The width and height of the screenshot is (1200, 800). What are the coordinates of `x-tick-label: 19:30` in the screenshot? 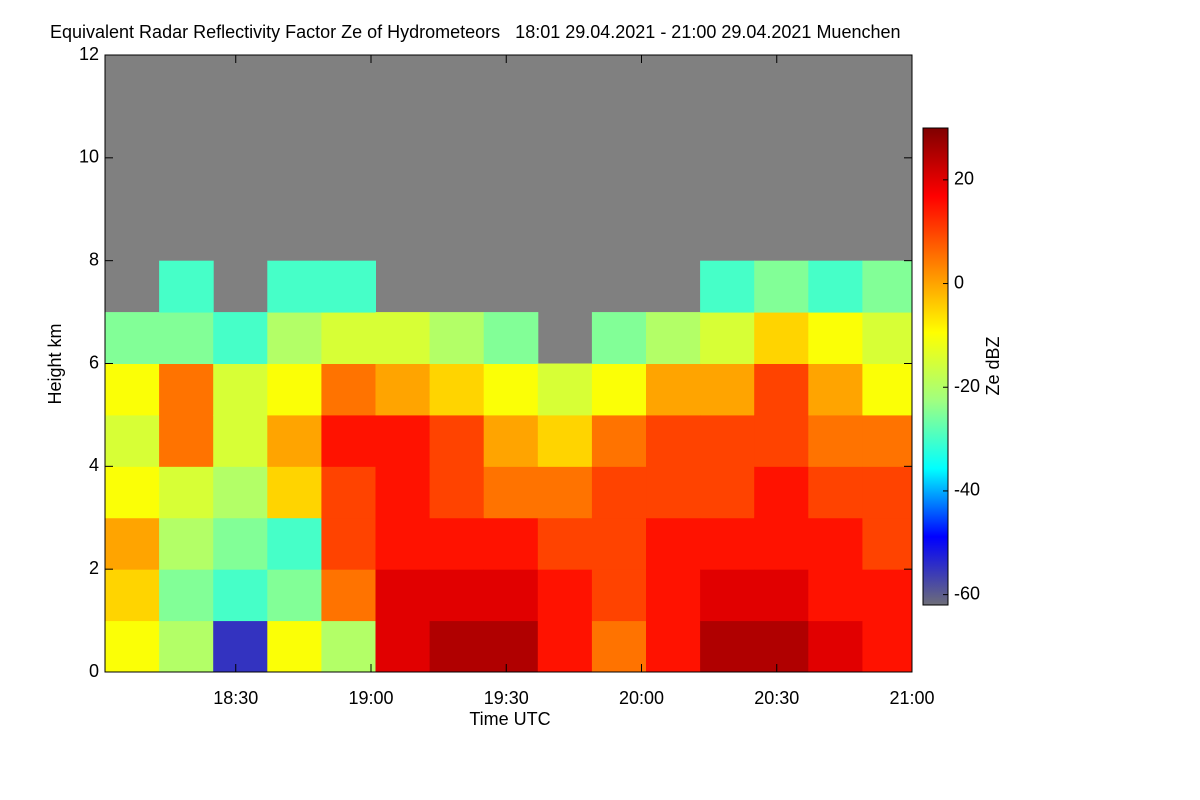 It's located at (506, 698).